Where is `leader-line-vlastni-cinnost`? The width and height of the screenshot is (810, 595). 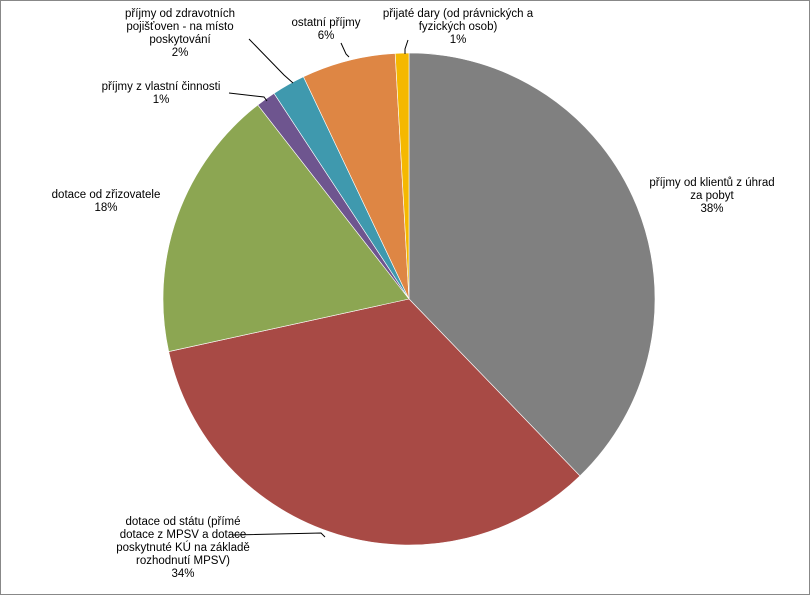 leader-line-vlastni-cinnost is located at coordinates (248, 97).